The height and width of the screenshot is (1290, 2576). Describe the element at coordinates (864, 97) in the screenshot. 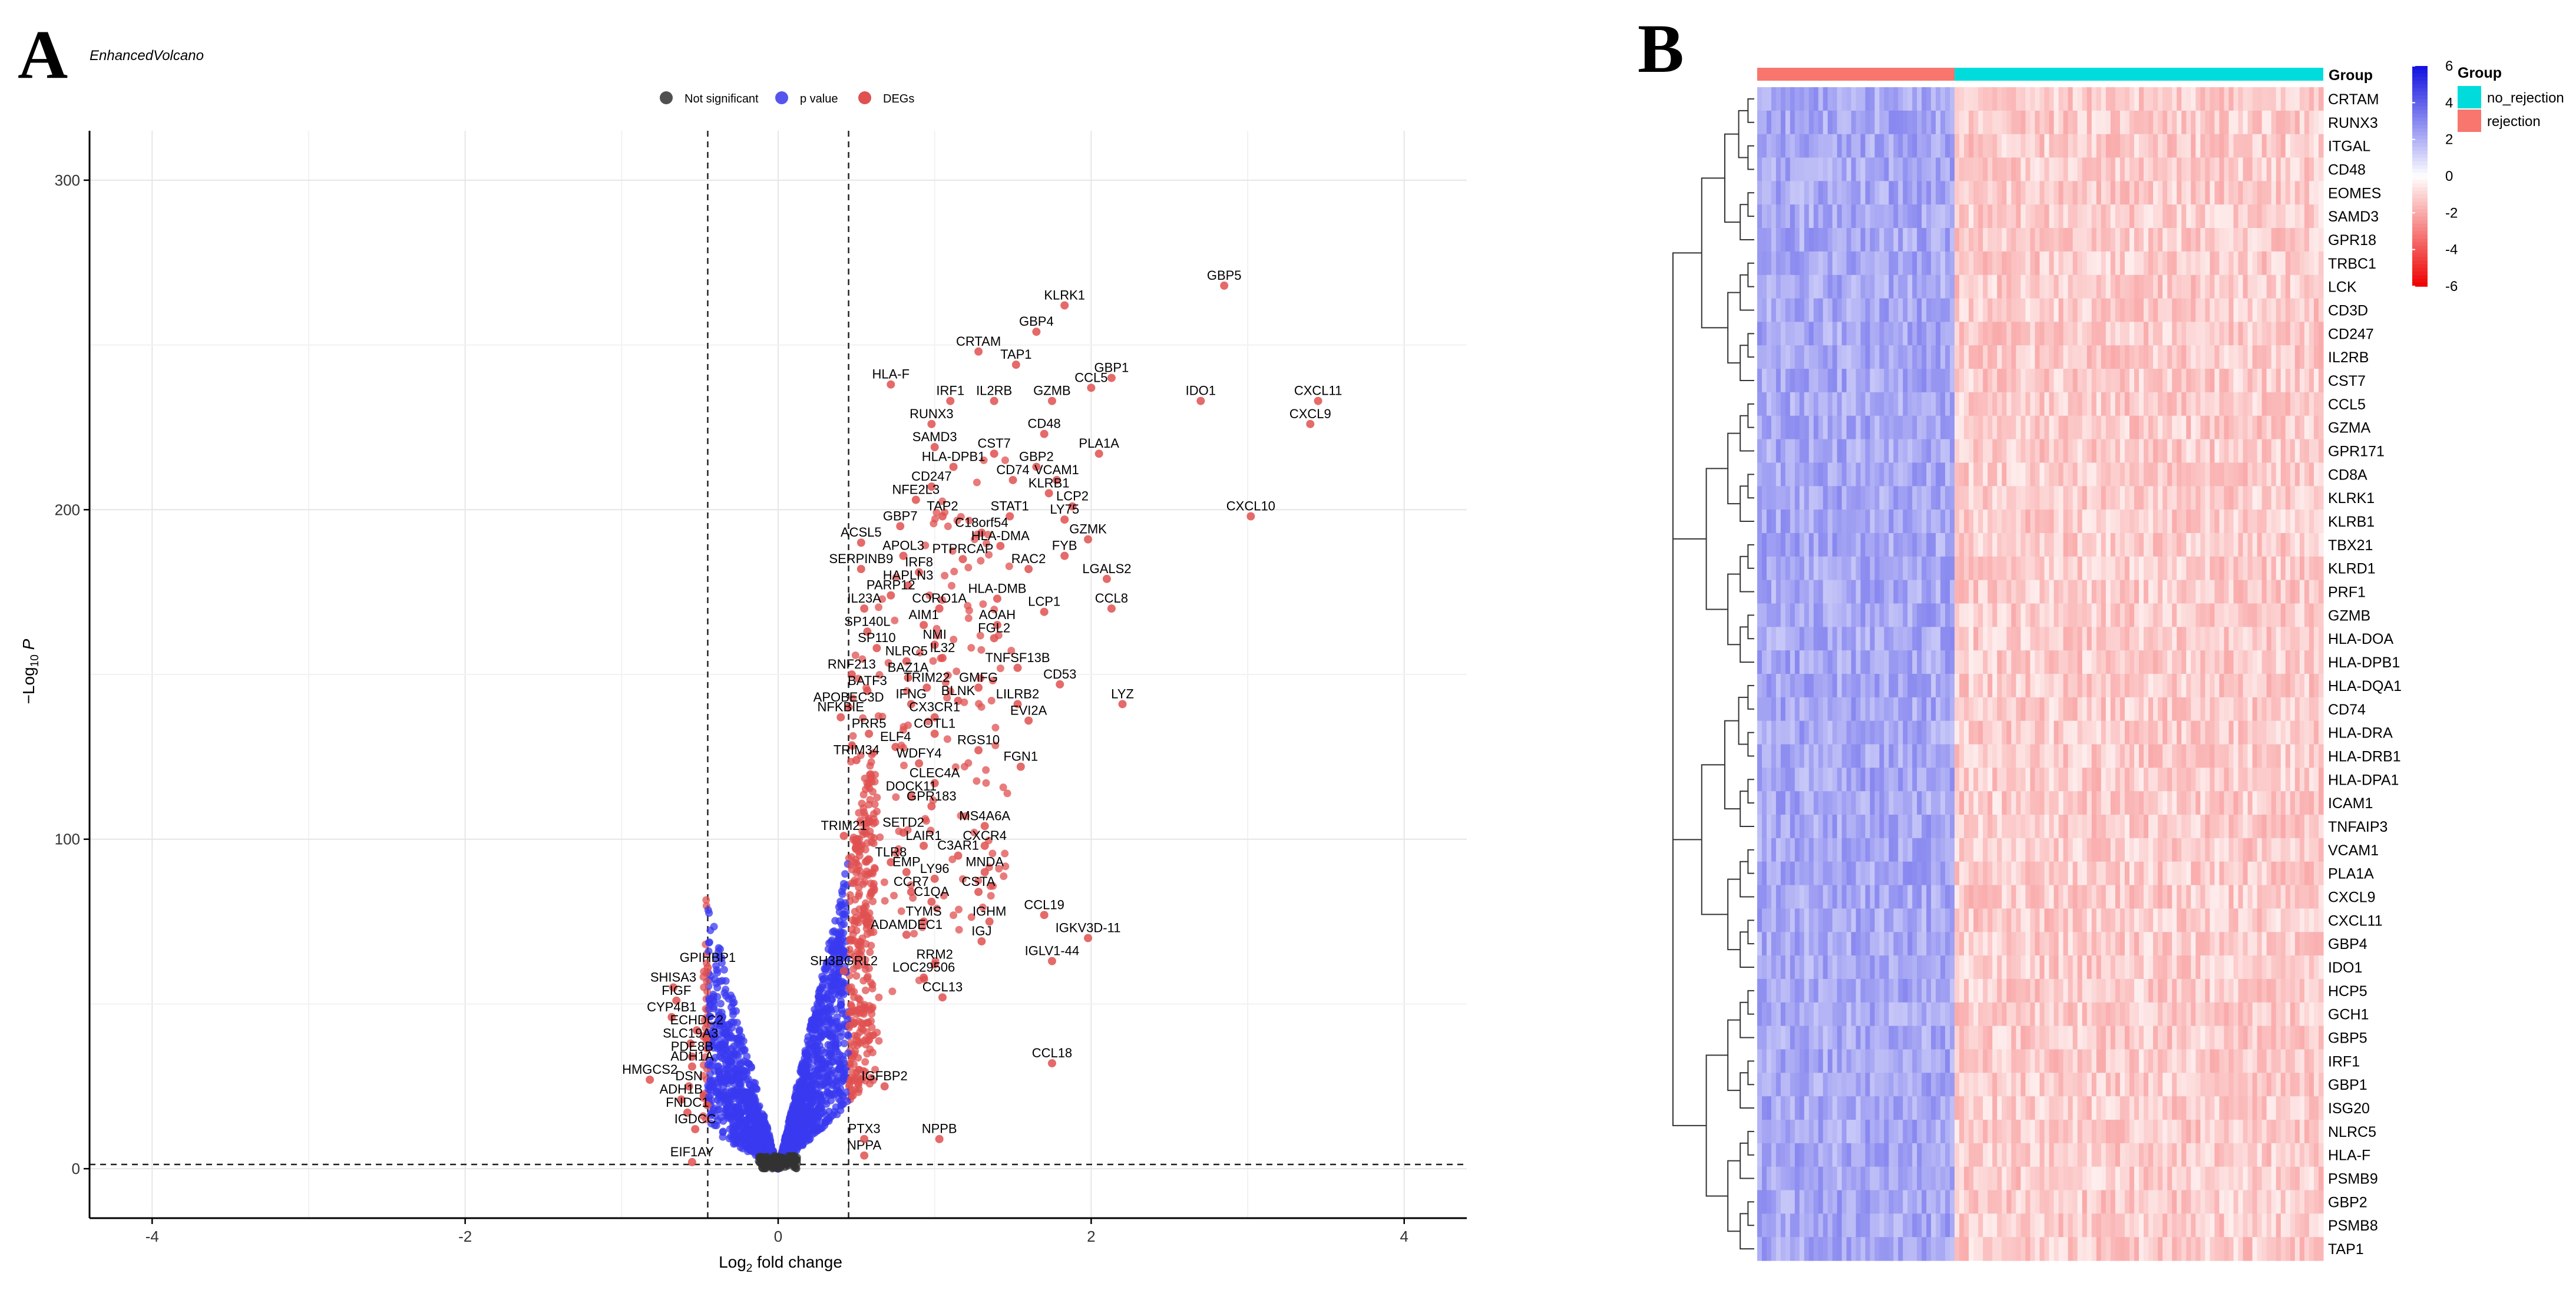

I see `legend-degs-marker` at that location.